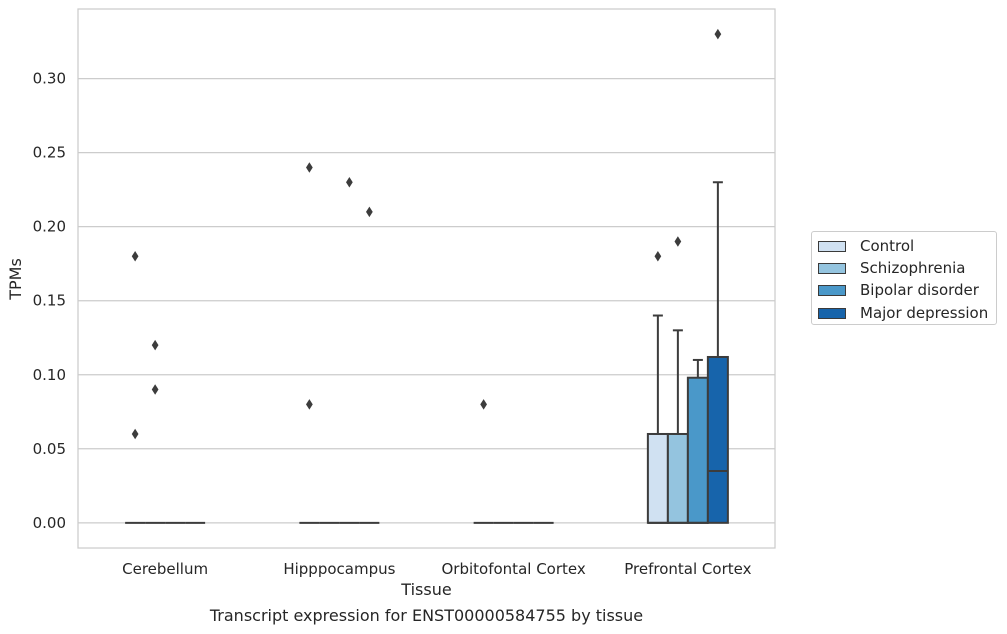  What do you see at coordinates (15, 279) in the screenshot?
I see `y-axis-title: TPMs` at bounding box center [15, 279].